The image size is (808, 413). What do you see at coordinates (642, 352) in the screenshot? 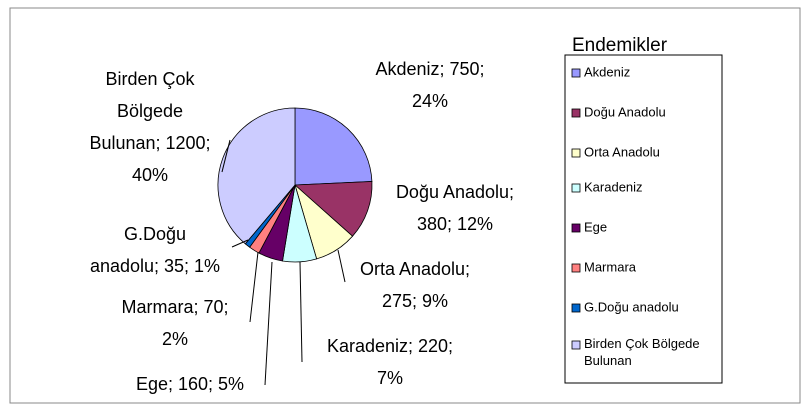
I see `legend-label: Birden Çok Bölgede Bulunan` at bounding box center [642, 352].